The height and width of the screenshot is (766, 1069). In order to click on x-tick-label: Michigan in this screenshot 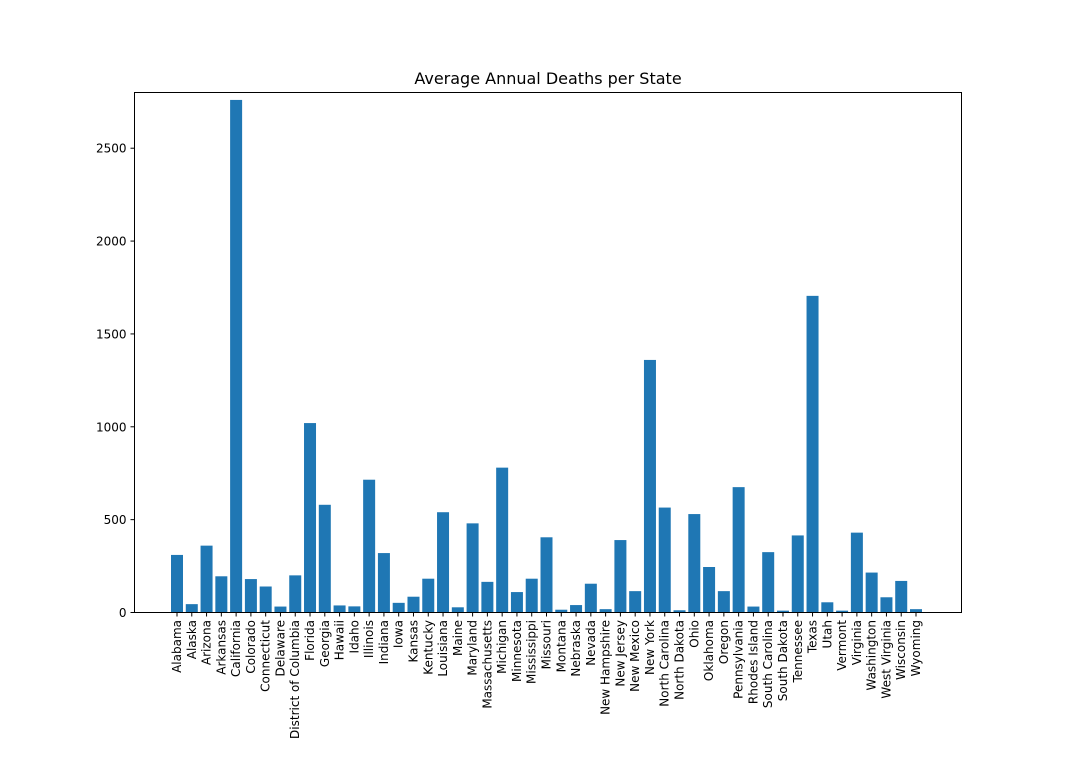, I will do `click(502, 647)`.